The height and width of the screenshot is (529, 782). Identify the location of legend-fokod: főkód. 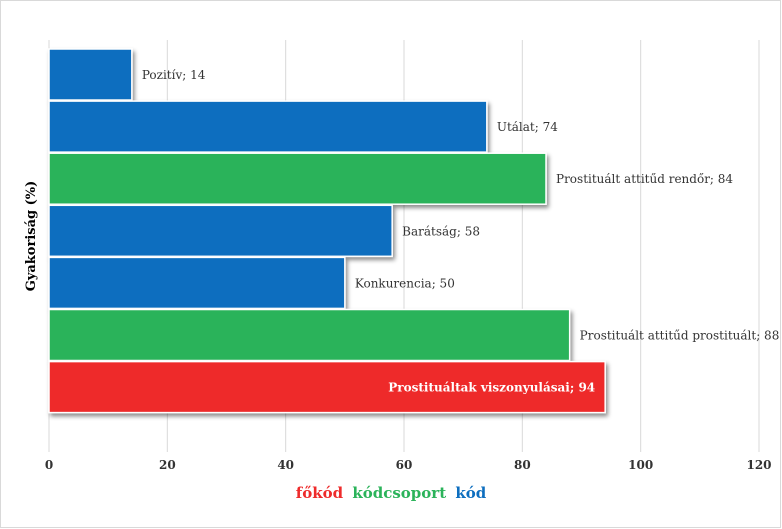
(319, 493).